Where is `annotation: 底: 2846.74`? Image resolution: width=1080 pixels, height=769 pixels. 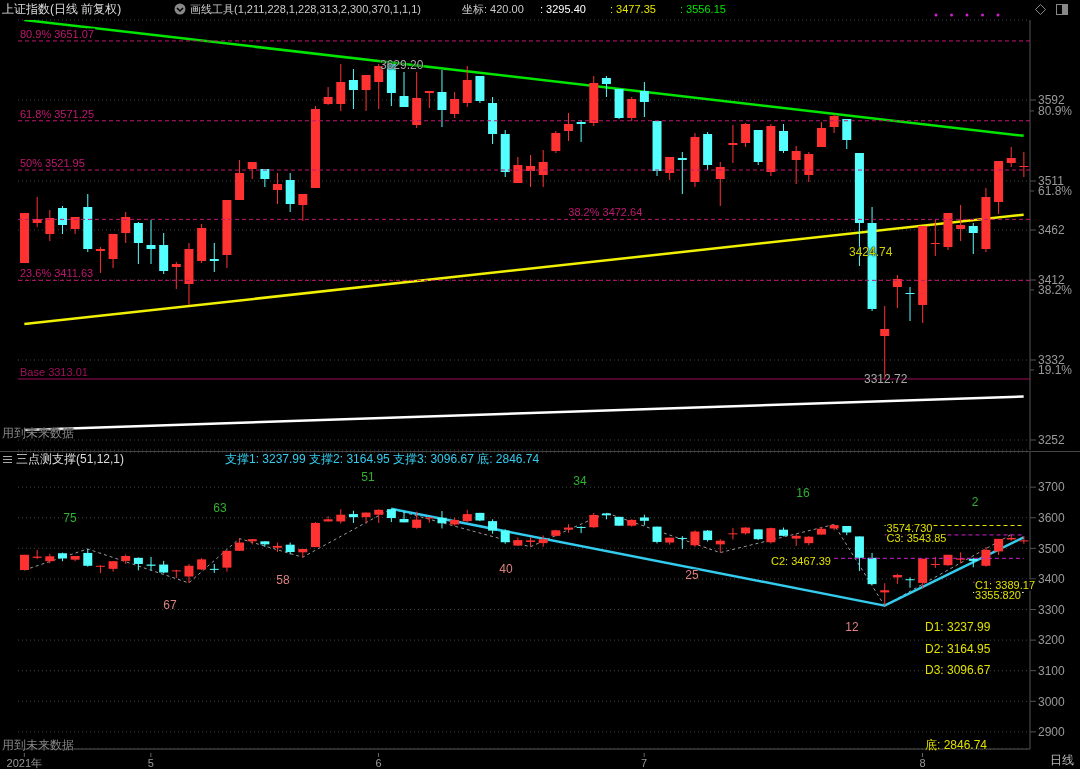
annotation: 底: 2846.74 is located at coordinates (956, 745).